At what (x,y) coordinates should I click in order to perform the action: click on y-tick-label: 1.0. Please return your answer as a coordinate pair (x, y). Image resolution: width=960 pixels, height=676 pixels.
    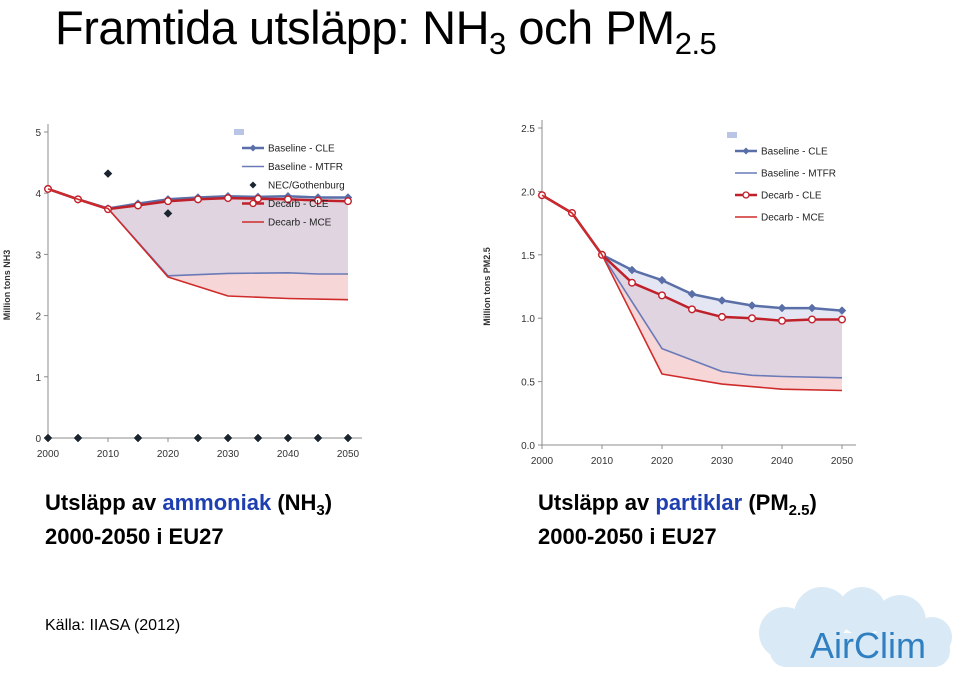
    Looking at the image, I should click on (528, 319).